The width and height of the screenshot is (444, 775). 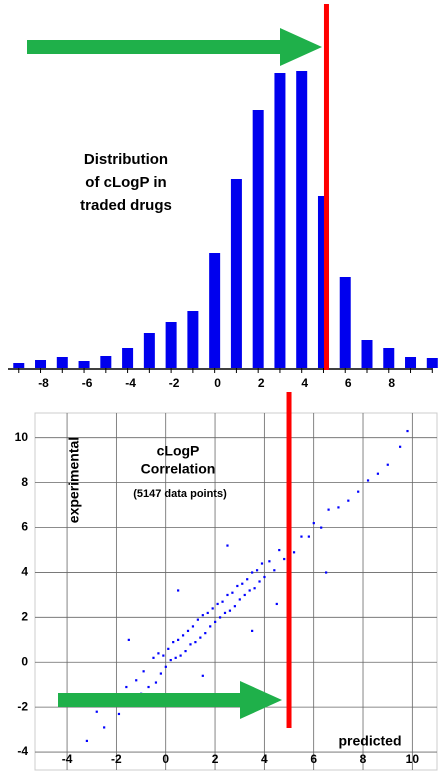 I want to click on x-tick-label: -6, so click(x=87, y=383).